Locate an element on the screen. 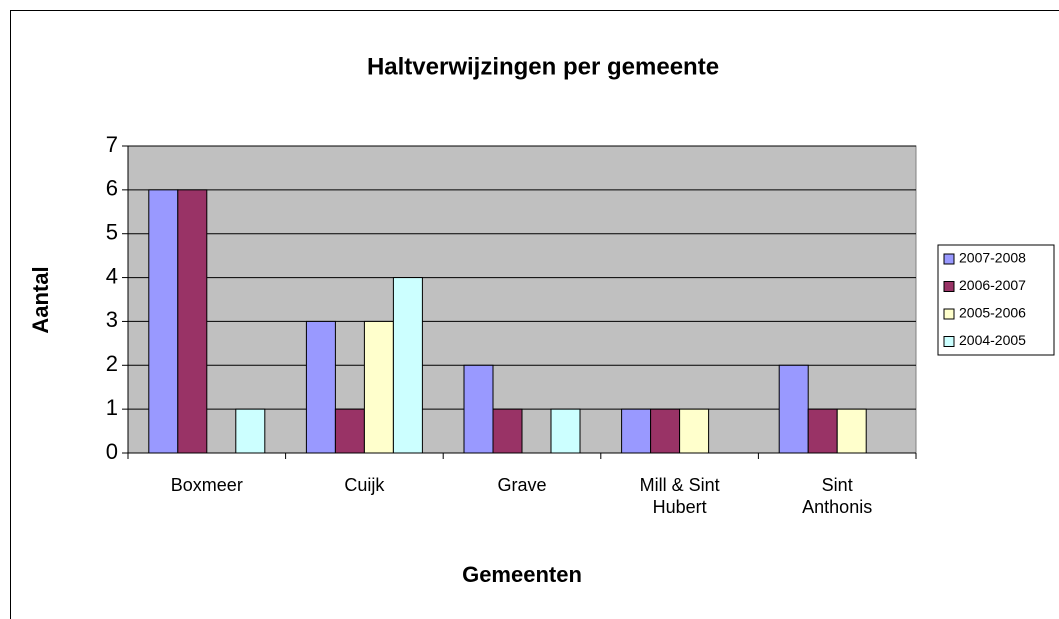  chart-title: Haltverwijzingen per gemeente is located at coordinates (543, 66).